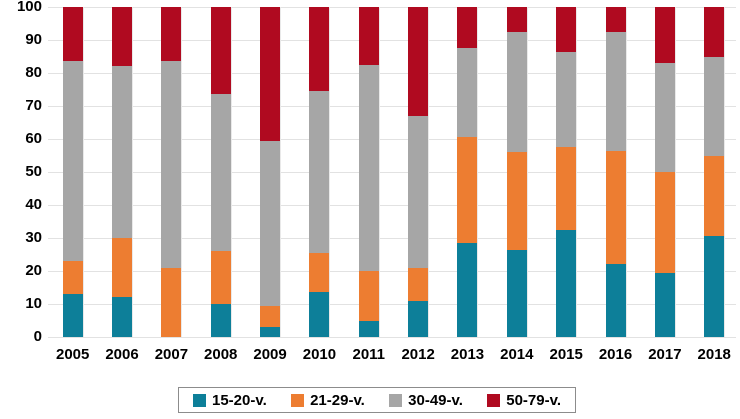 The width and height of the screenshot is (740, 419). I want to click on bar-segment-3049v-2016, so click(615, 91).